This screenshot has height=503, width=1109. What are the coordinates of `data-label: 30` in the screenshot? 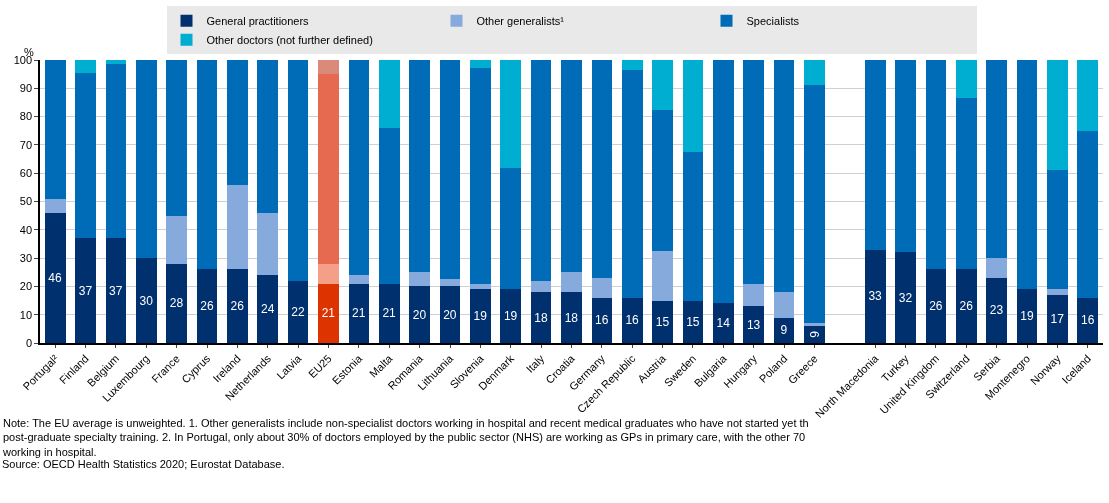 It's located at (146, 300).